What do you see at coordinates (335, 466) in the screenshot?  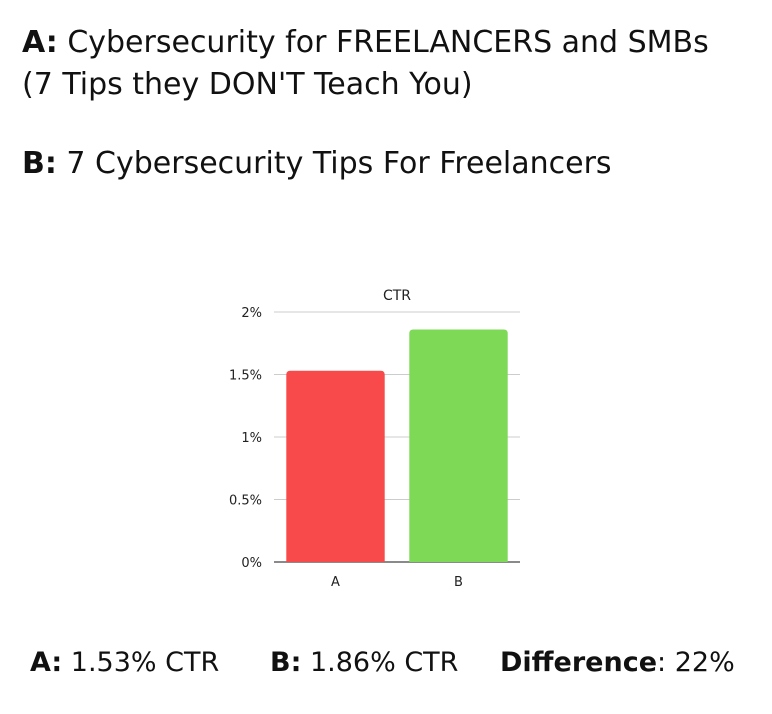 I see `bar-a` at bounding box center [335, 466].